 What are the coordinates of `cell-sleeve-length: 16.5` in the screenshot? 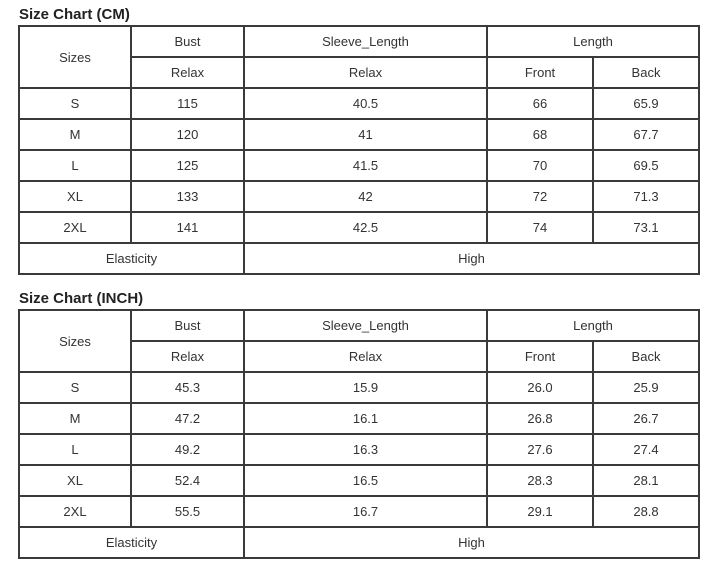 It's located at (365, 480).